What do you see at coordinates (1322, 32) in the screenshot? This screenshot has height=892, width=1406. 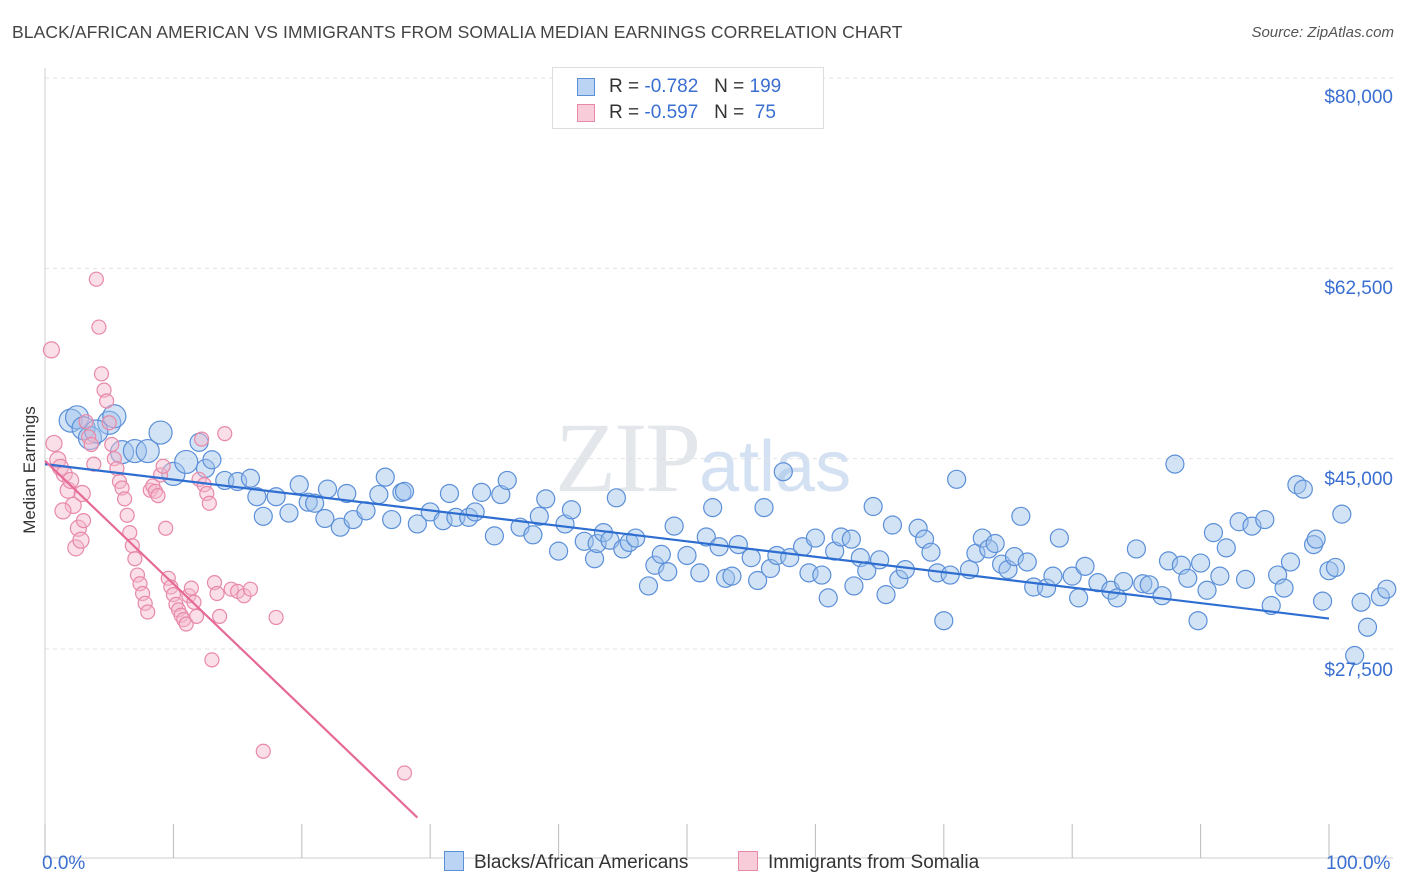 I see `source-label: Source: ZipAtlas.com` at bounding box center [1322, 32].